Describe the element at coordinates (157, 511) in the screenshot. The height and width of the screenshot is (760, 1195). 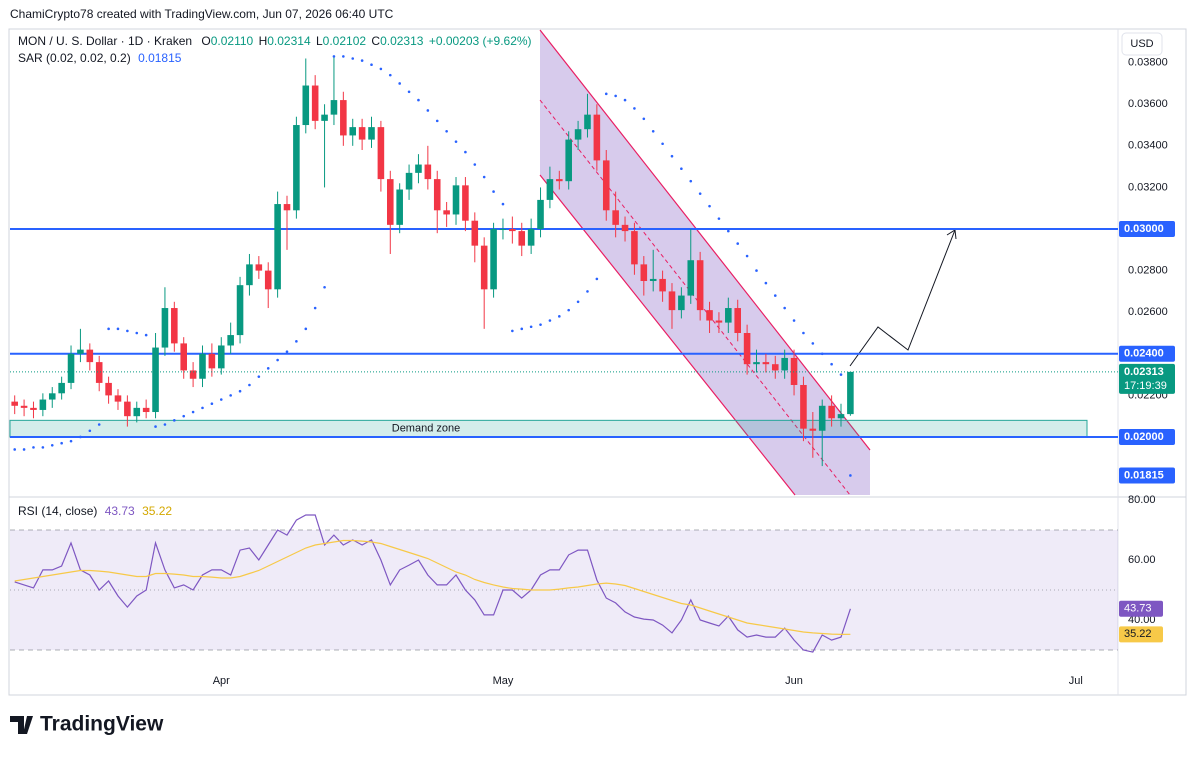
I see `rsi-ma-value: 35.22` at that location.